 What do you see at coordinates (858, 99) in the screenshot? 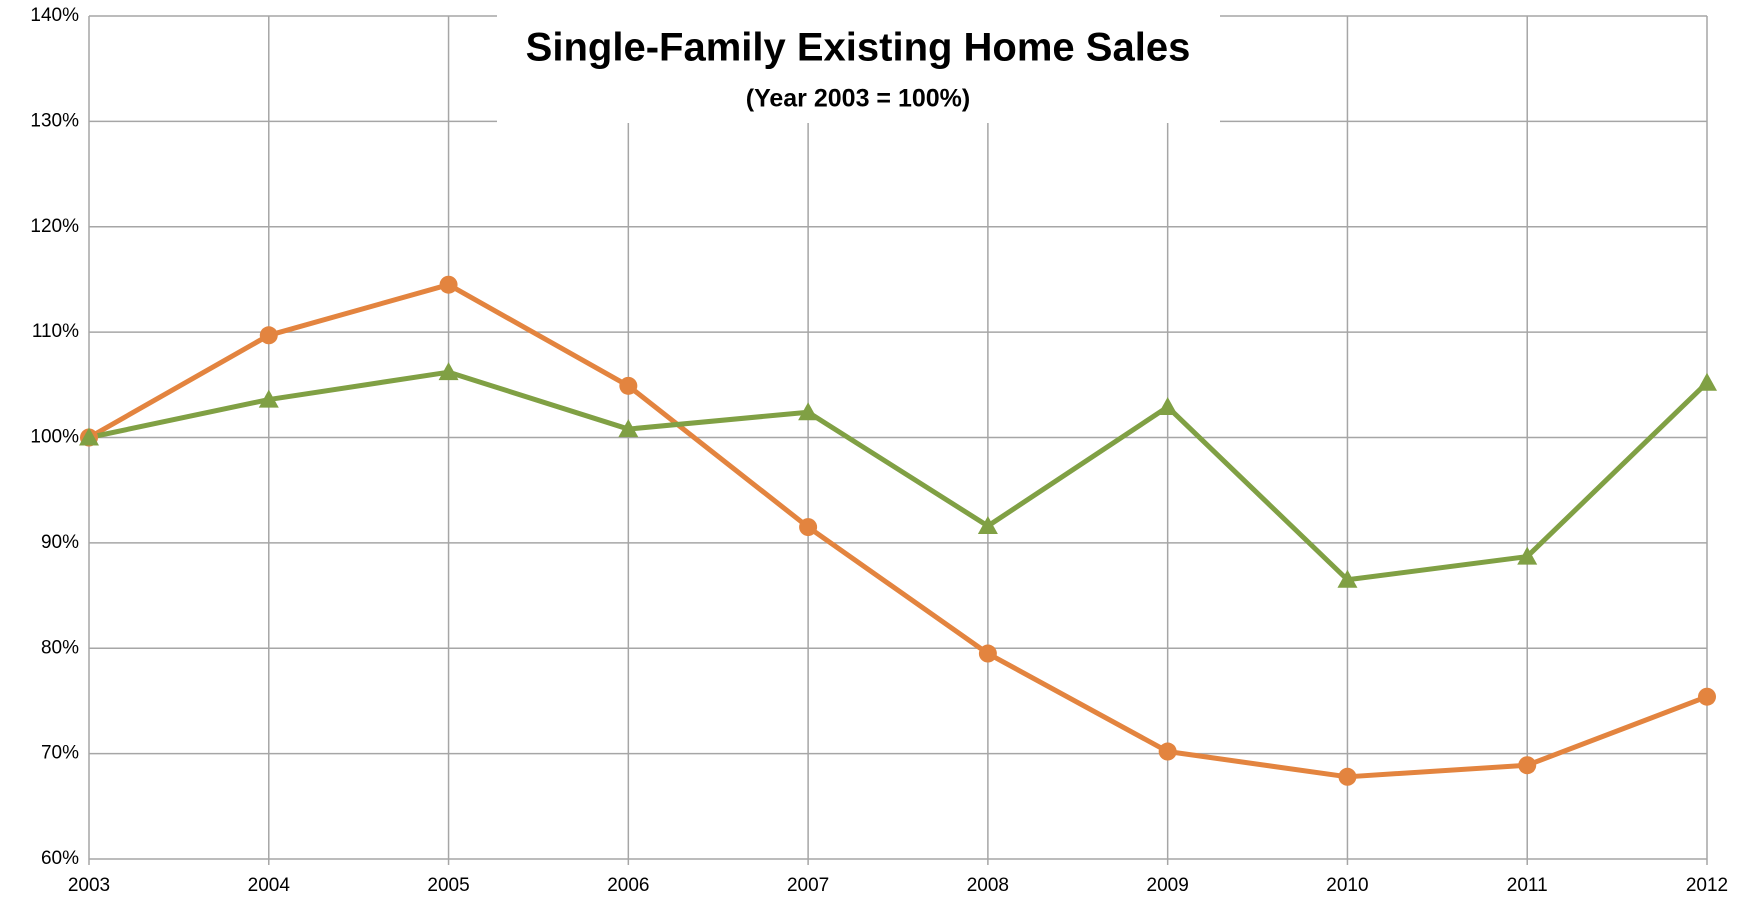
I see `chart-subtitle: (Year 2003 = 100%)` at bounding box center [858, 99].